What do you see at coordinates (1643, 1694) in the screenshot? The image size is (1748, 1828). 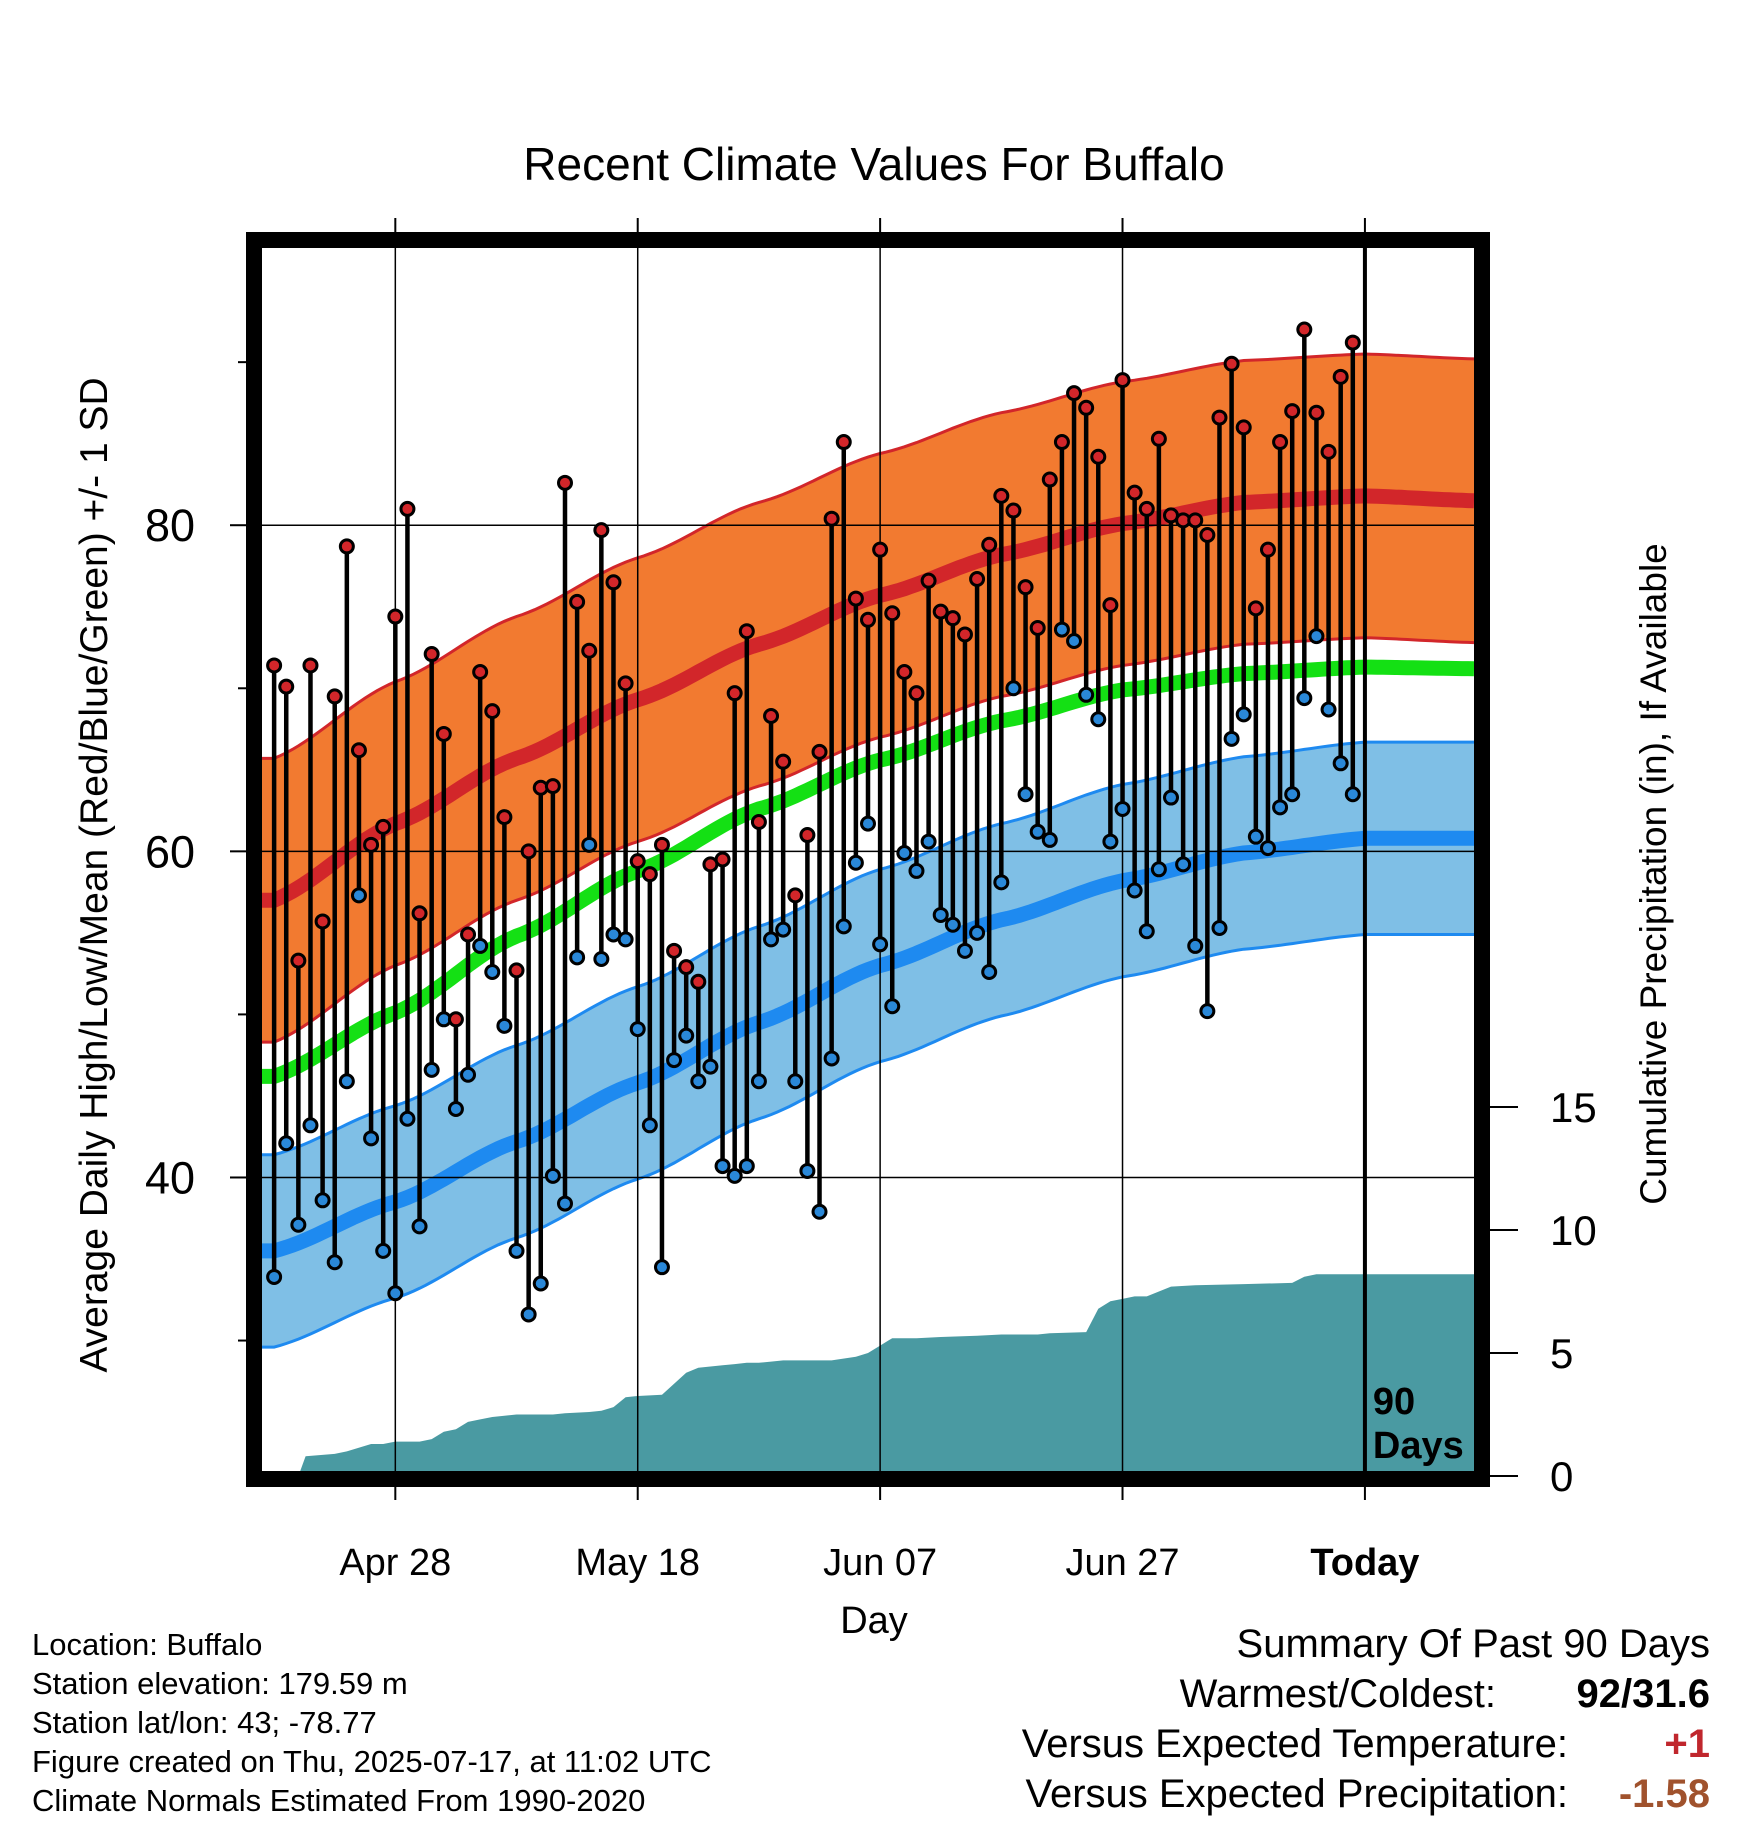 I see `warmest-coldest-value: 92/31.6` at bounding box center [1643, 1694].